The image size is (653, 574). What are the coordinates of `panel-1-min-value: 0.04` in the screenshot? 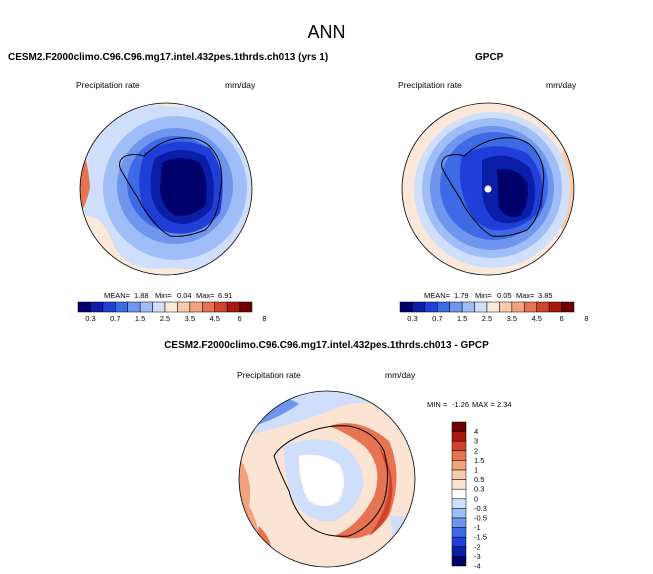 It's located at (184, 295).